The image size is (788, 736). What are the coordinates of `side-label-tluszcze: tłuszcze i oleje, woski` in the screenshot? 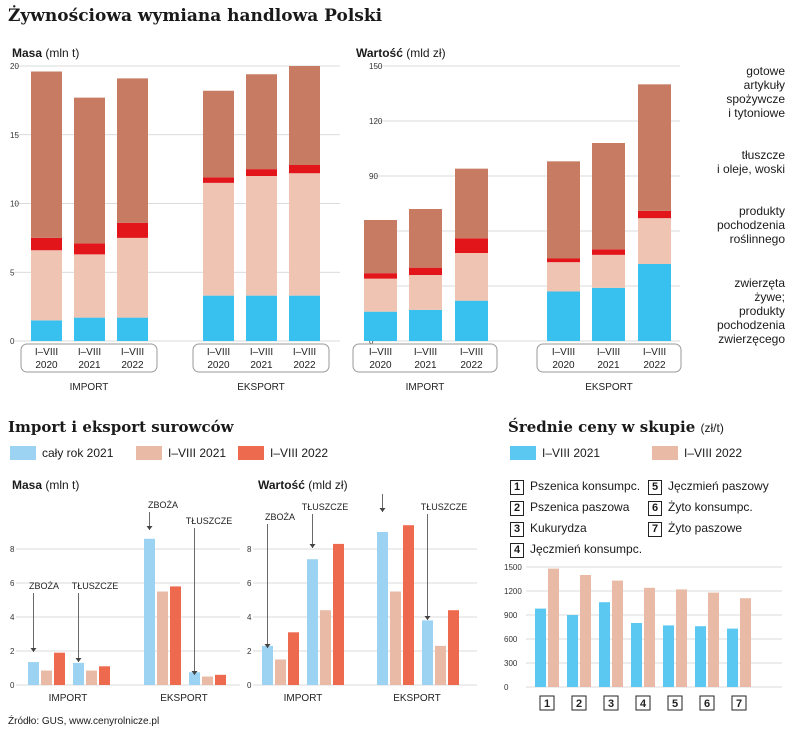 It's located at (732, 162).